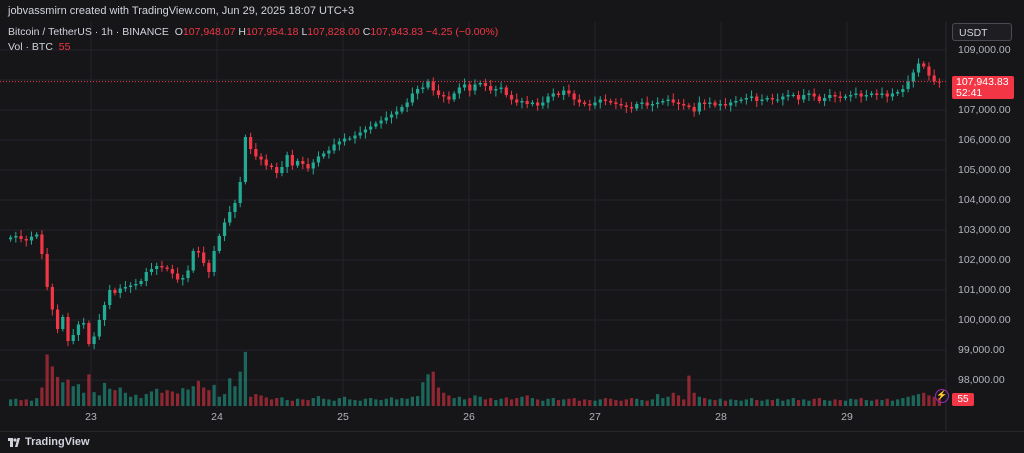  What do you see at coordinates (343, 417) in the screenshot?
I see `time-tick-label: 25` at bounding box center [343, 417].